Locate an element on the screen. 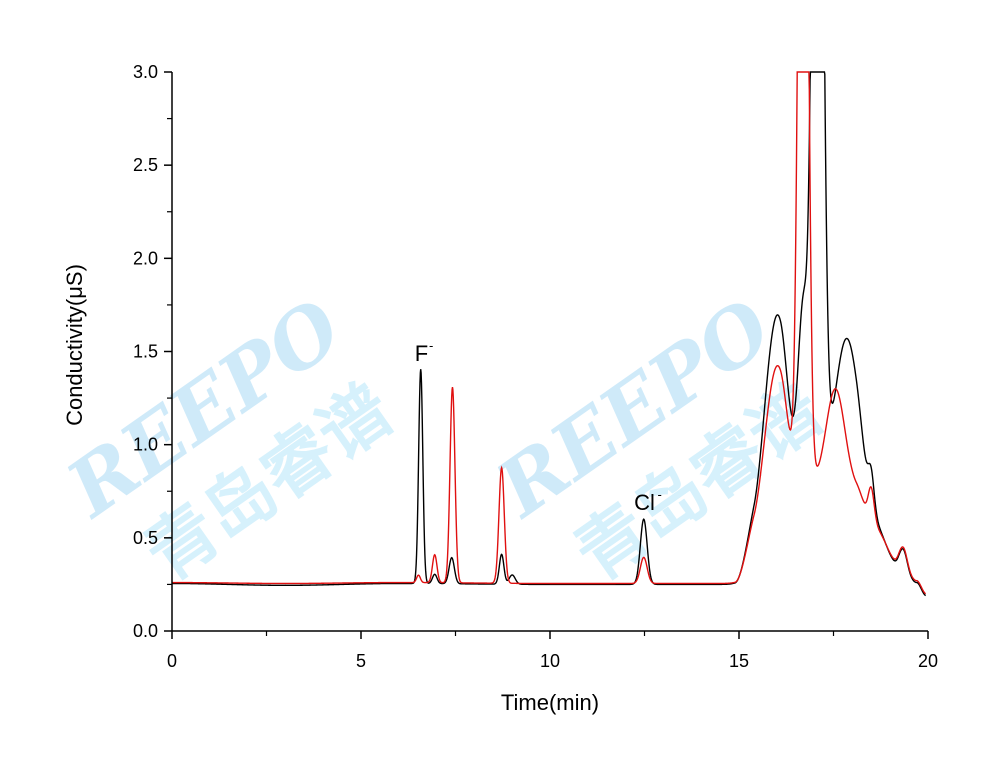 The width and height of the screenshot is (1000, 775). annotation-label: F is located at coordinates (421, 353).